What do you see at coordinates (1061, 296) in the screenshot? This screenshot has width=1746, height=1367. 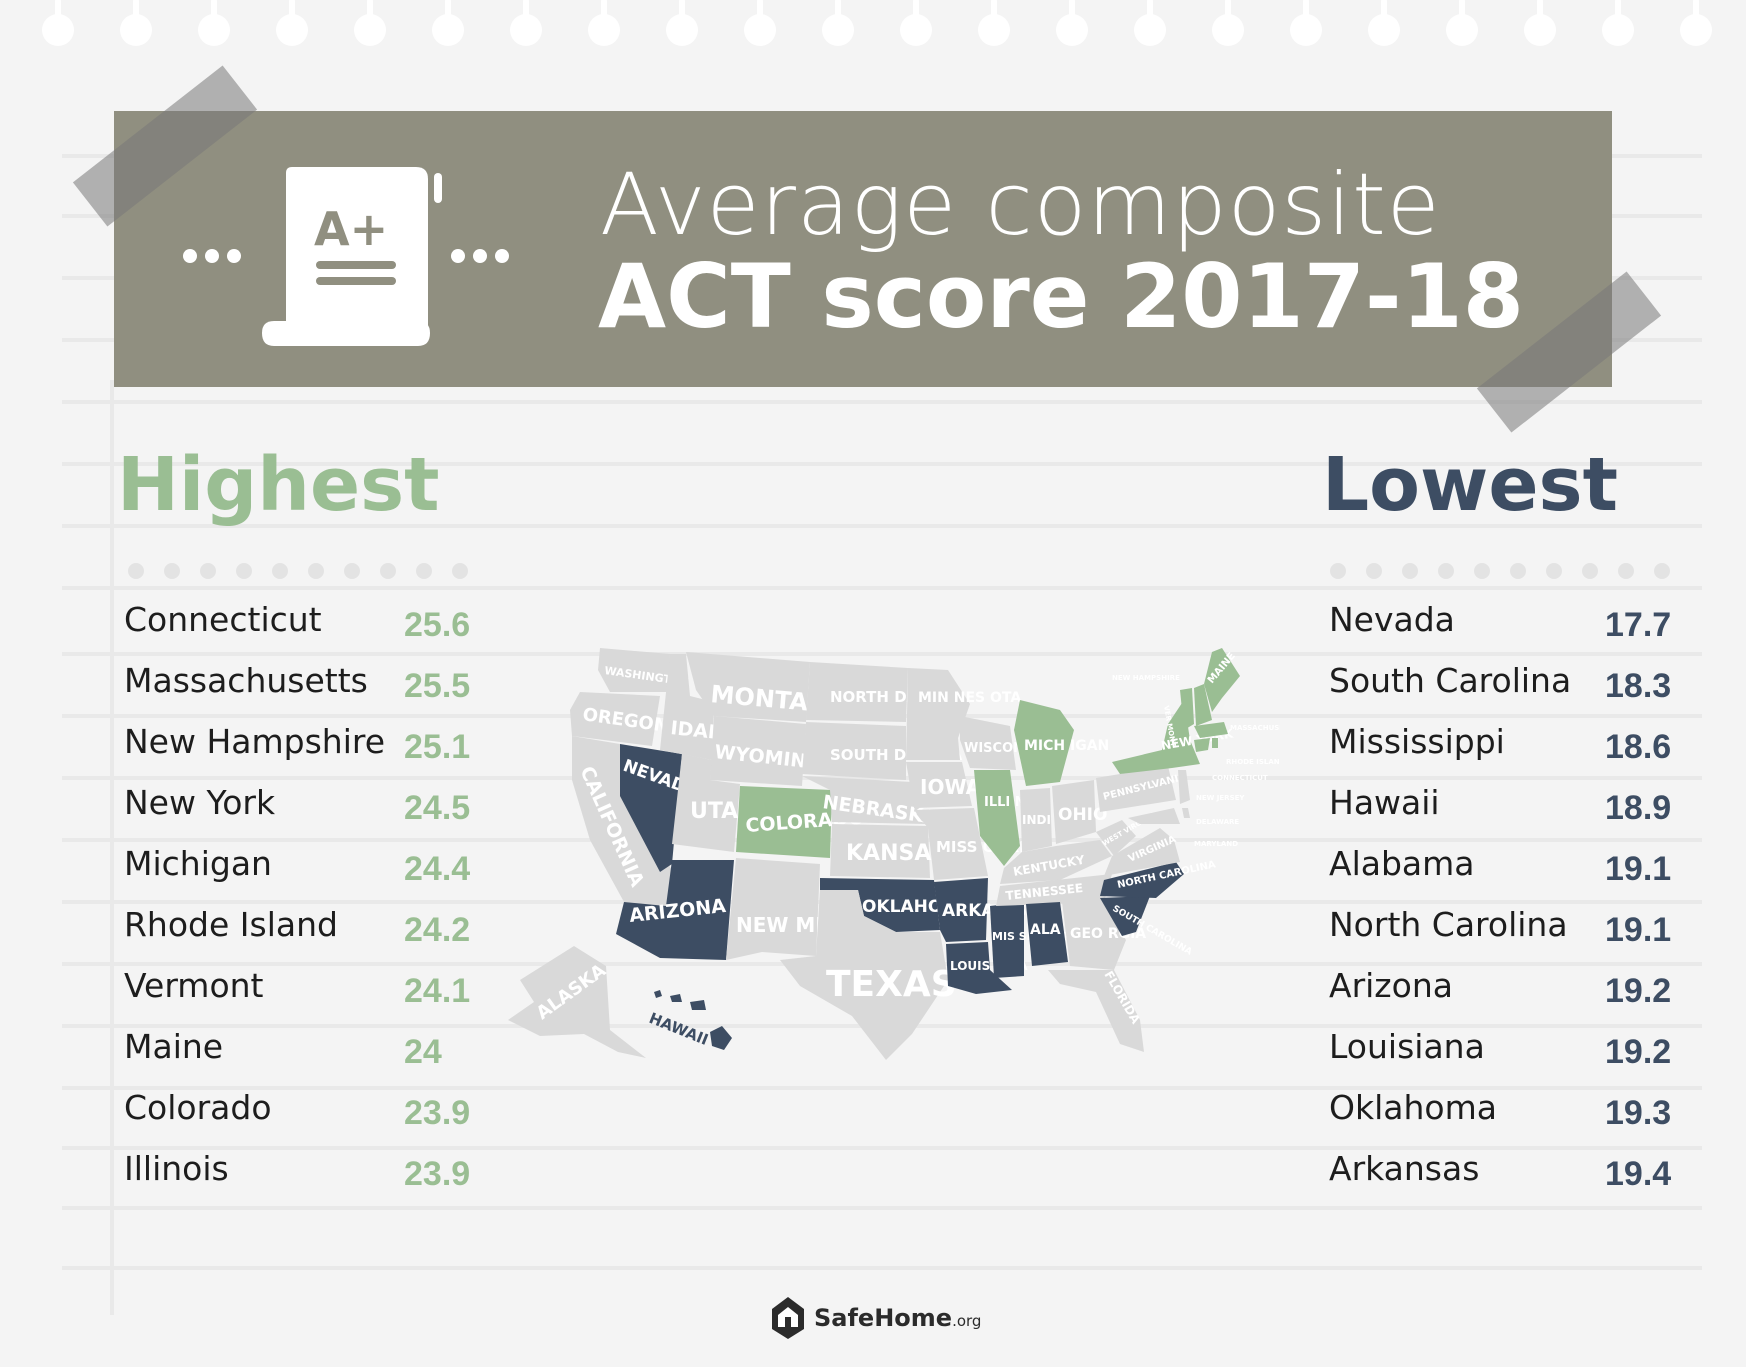 I see `title-line-2: ACT score 2017-18` at bounding box center [1061, 296].